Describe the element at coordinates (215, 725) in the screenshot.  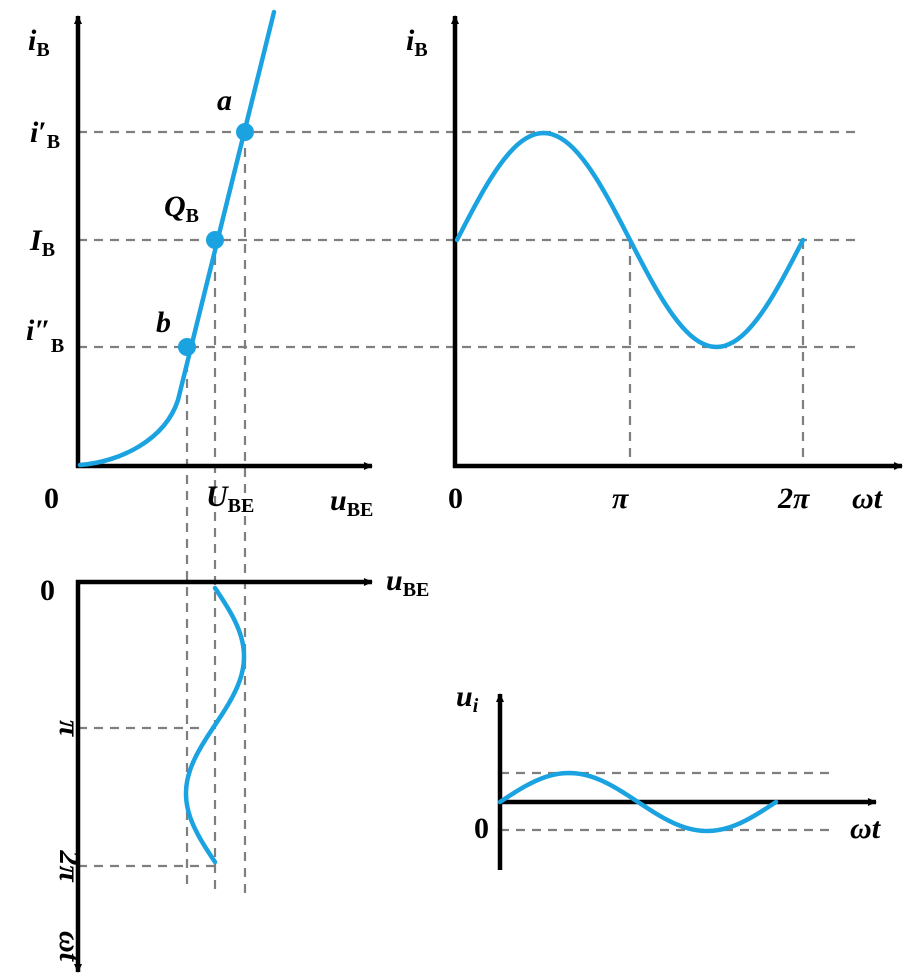
I see `base-voltage-sine-wave` at that location.